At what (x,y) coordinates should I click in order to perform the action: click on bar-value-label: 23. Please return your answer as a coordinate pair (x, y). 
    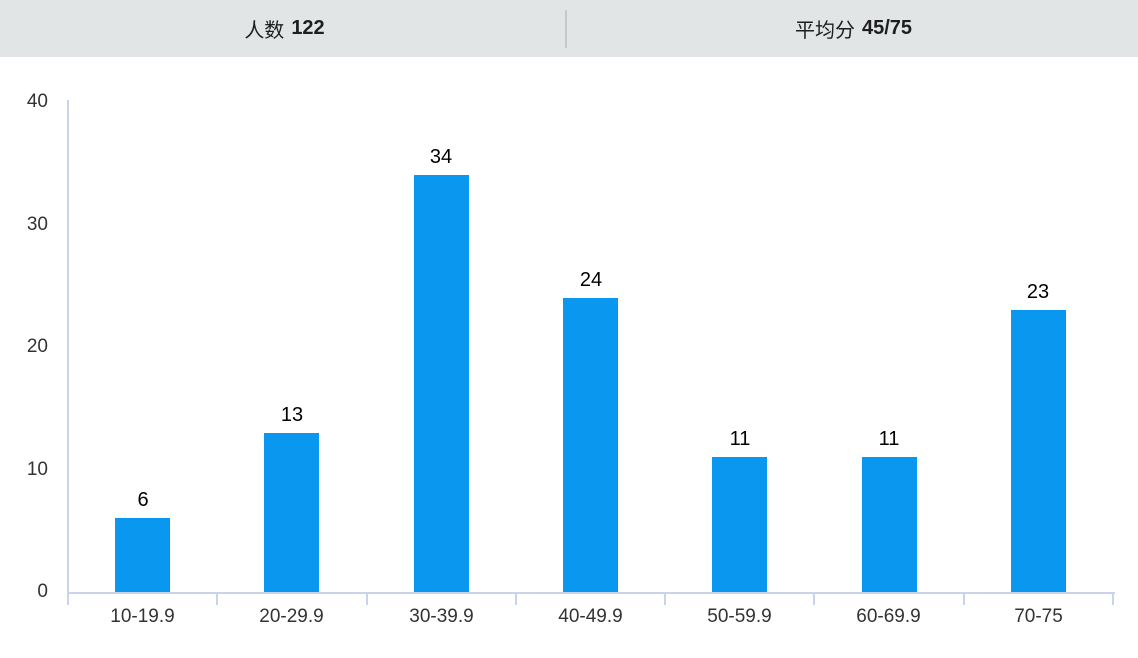
    Looking at the image, I should click on (1038, 292).